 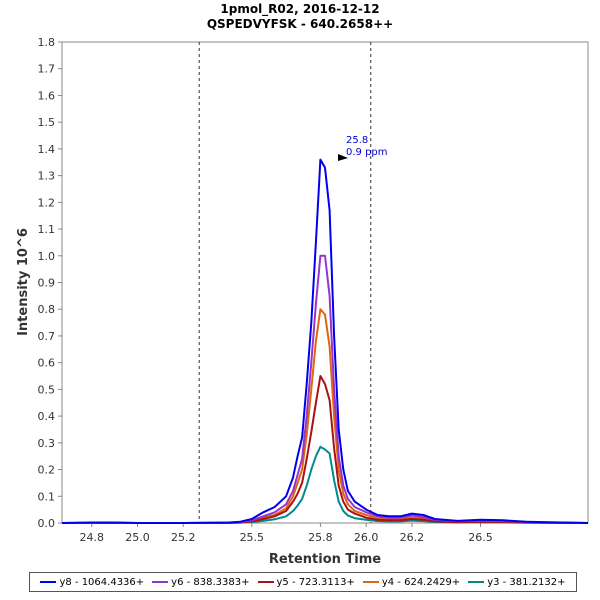 What do you see at coordinates (47, 523) in the screenshot?
I see `y-tick-label: 0.0` at bounding box center [47, 523].